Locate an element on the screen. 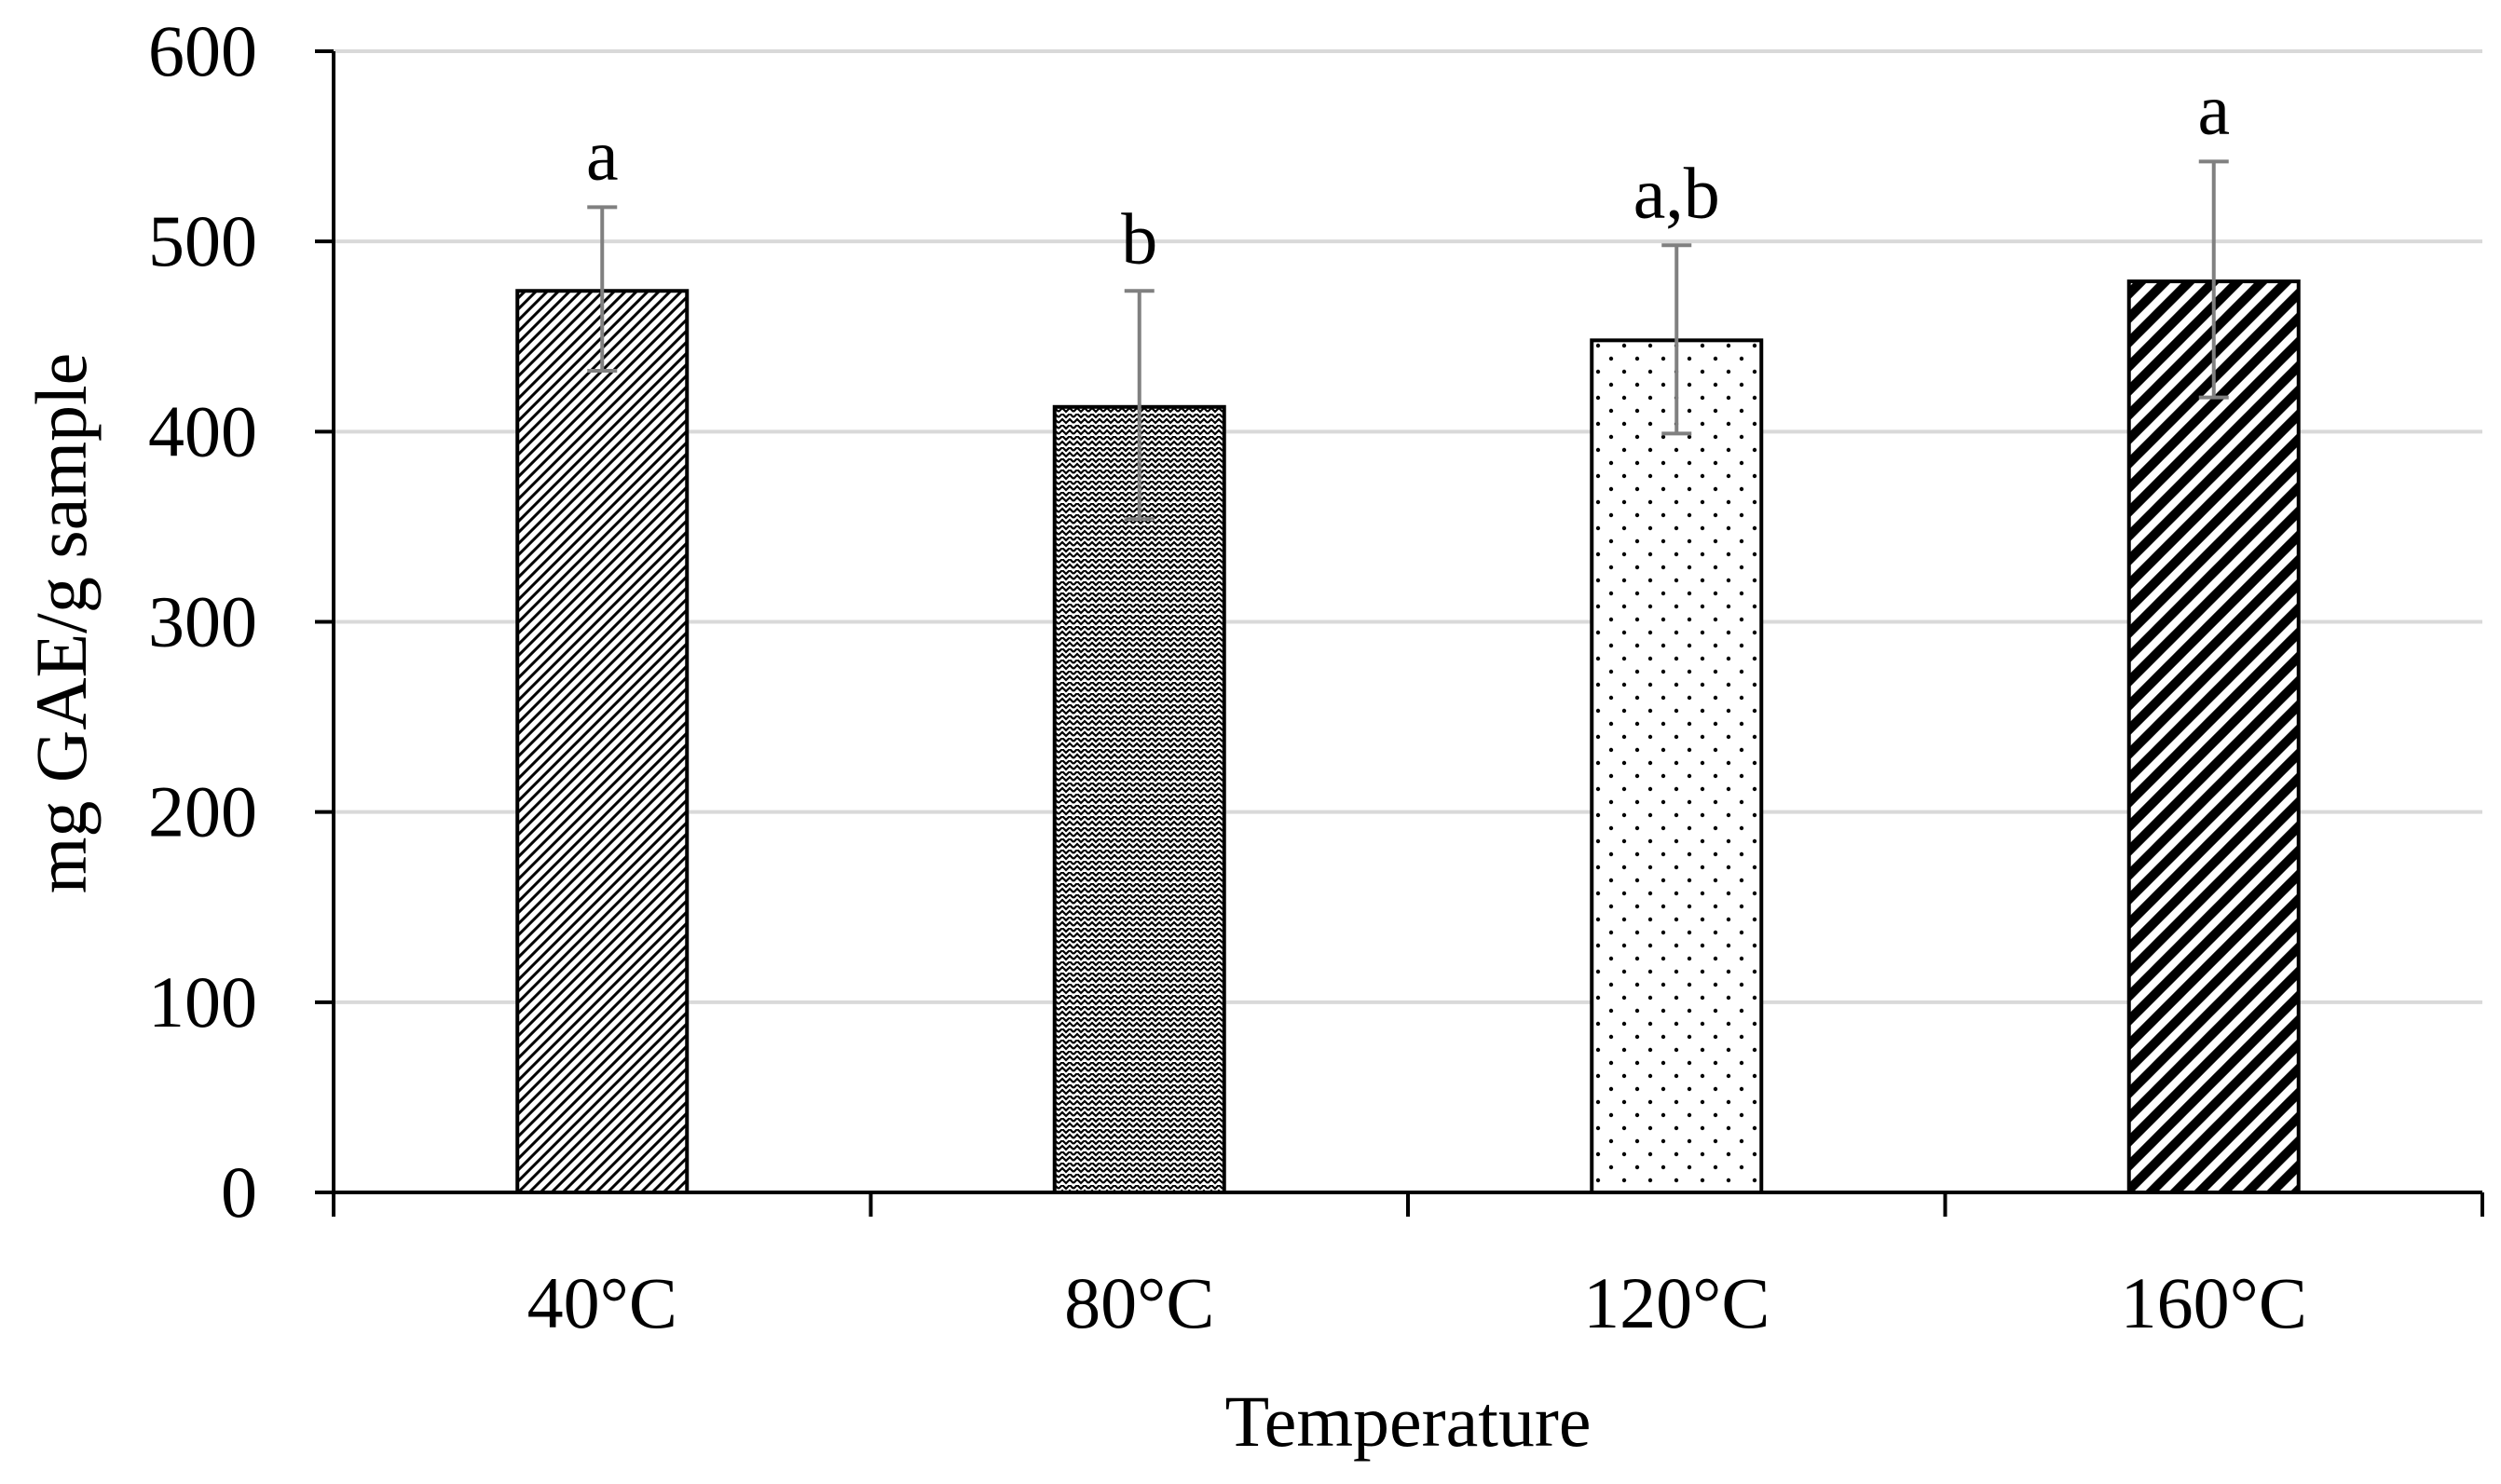  y-tick-label: 600 is located at coordinates (202, 50).